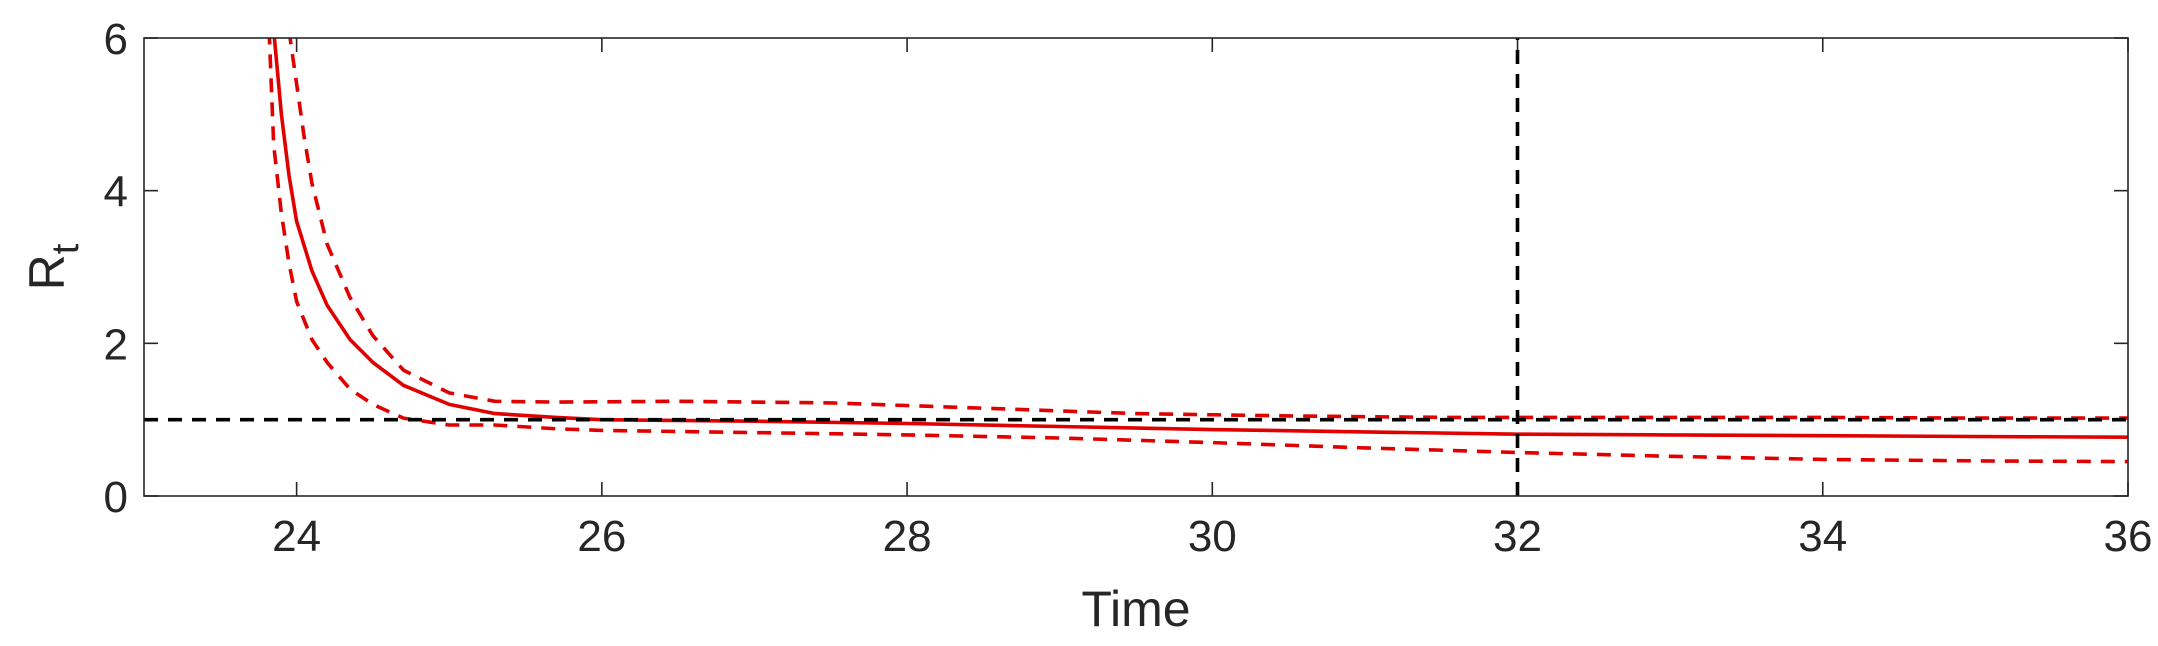 This screenshot has height=646, width=2158. Describe the element at coordinates (2128, 536) in the screenshot. I see `x-tick-label: 36` at that location.